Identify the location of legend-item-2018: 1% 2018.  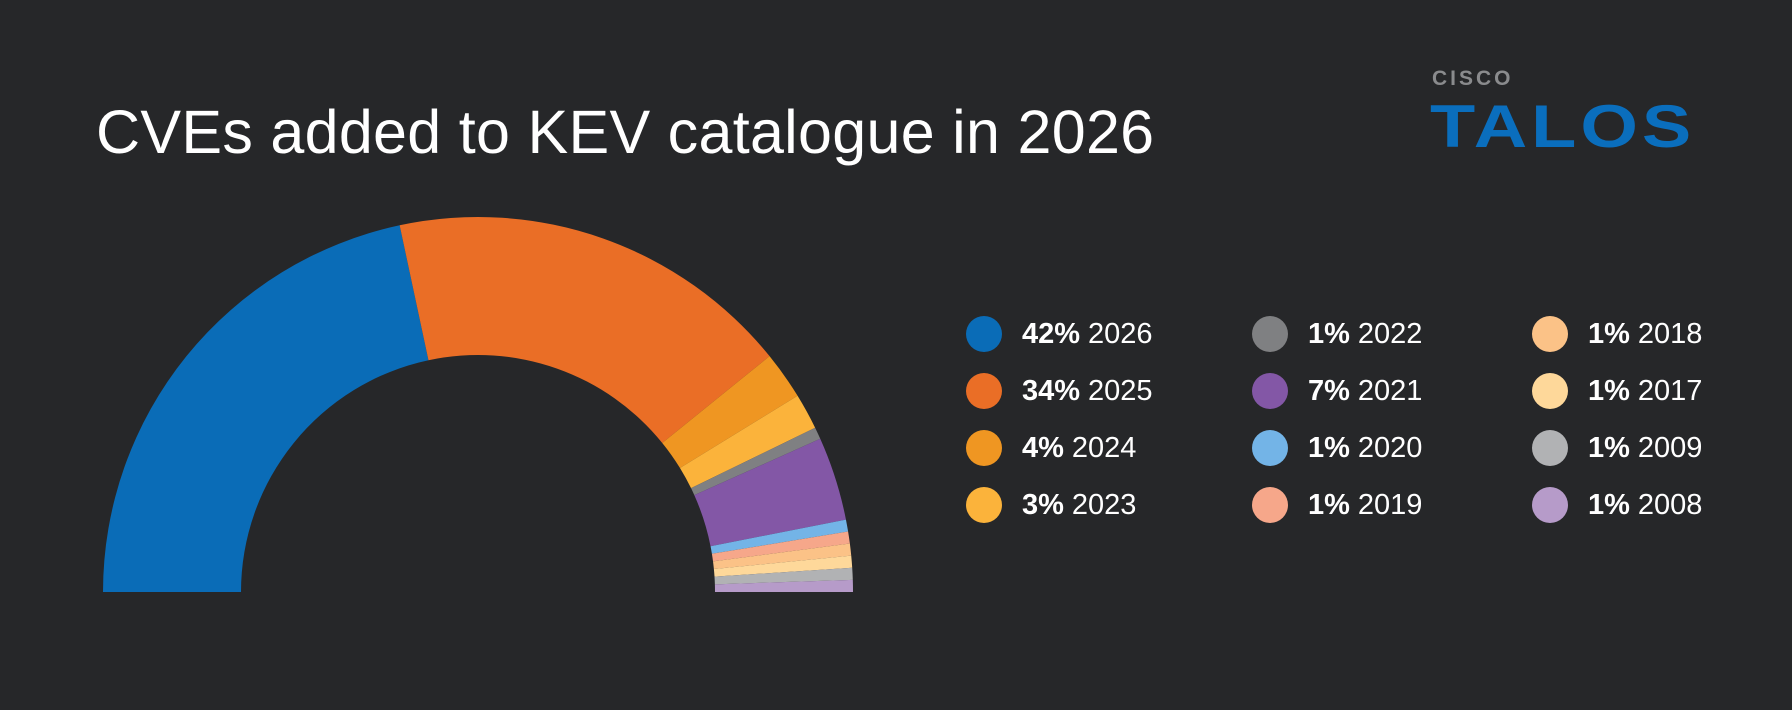
(1617, 334).